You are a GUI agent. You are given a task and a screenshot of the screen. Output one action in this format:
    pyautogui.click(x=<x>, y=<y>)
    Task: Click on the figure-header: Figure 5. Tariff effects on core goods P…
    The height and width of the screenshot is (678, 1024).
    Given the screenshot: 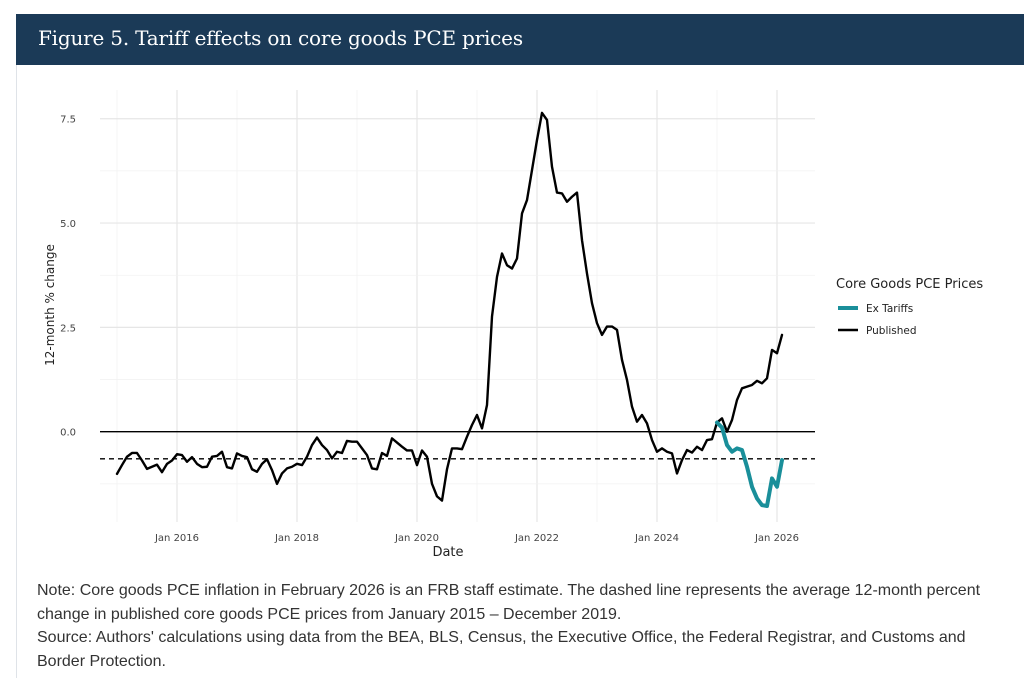 What is the action you would take?
    pyautogui.click(x=520, y=39)
    